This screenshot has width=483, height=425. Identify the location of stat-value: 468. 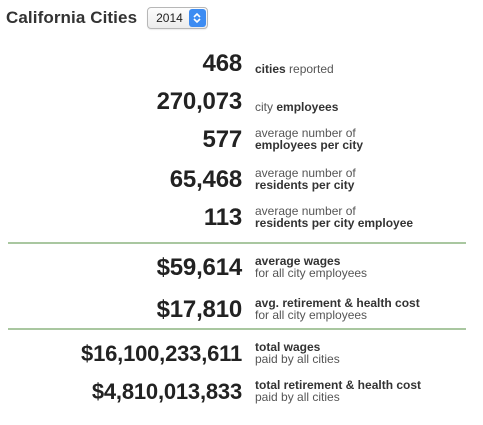
(222, 63).